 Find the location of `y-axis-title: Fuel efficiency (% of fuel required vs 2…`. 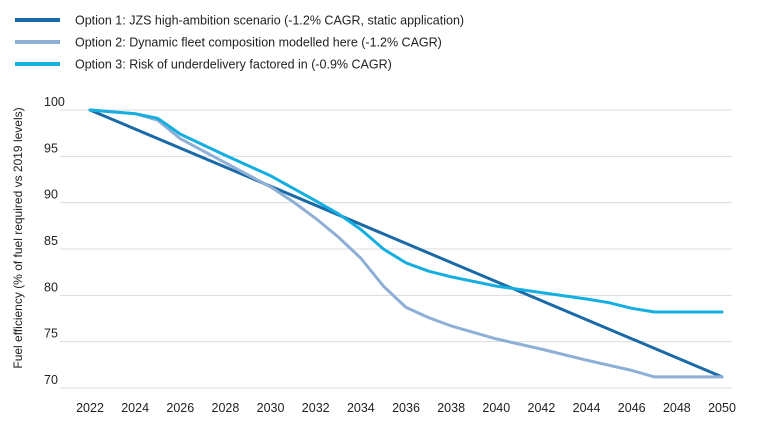

y-axis-title: Fuel efficiency (% of fuel required vs 2… is located at coordinates (18, 237).